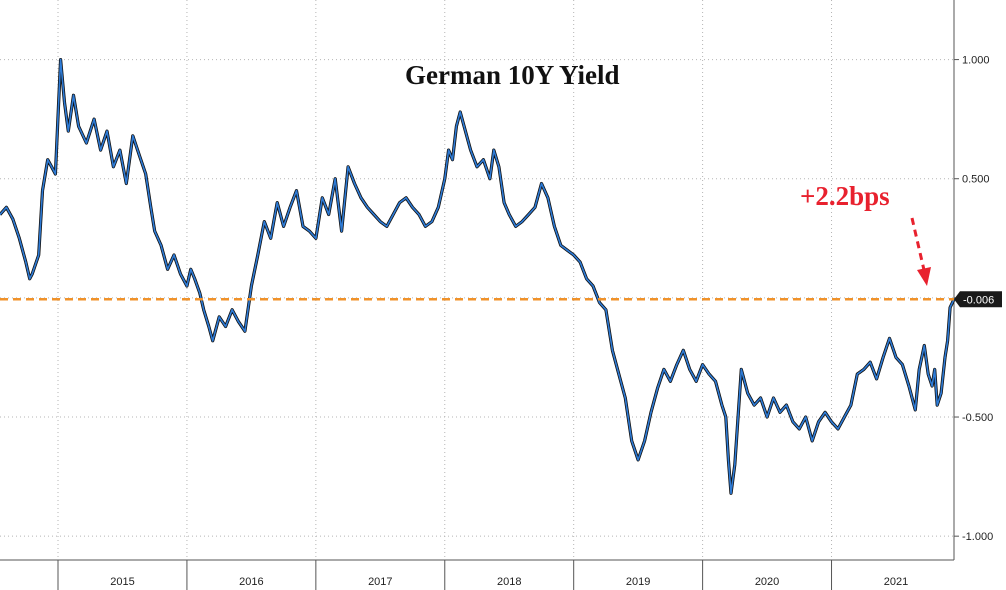 This screenshot has height=590, width=1006. Describe the element at coordinates (978, 300) in the screenshot. I see `reference-label: -0.006` at that location.